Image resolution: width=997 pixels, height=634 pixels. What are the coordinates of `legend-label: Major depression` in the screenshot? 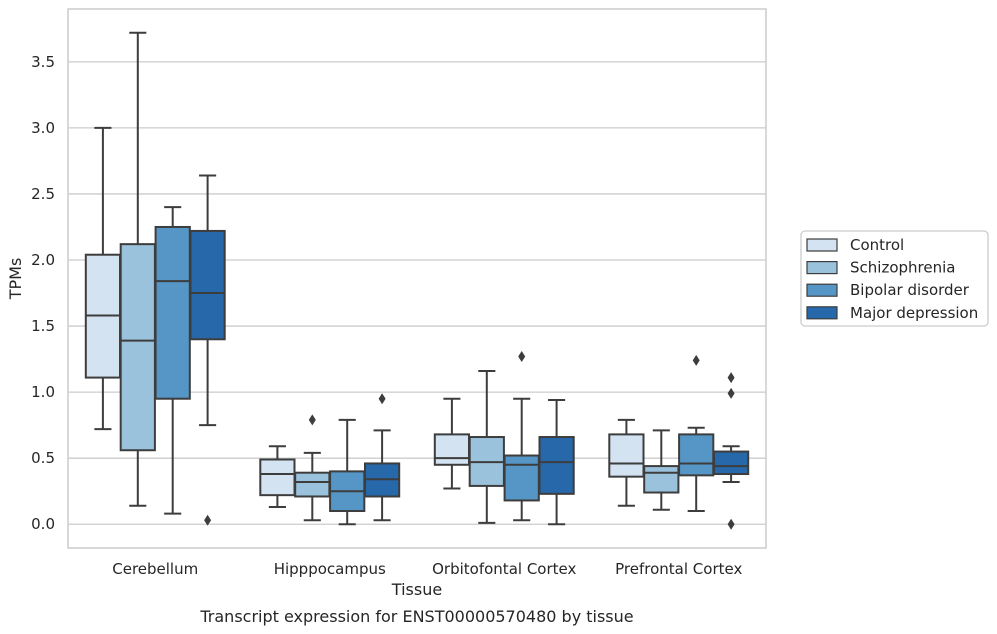 It's located at (914, 313).